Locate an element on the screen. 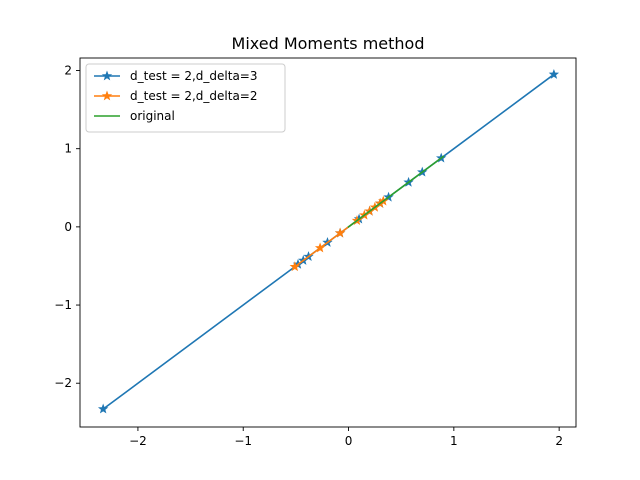 The height and width of the screenshot is (480, 640). y-tick-label: 2 is located at coordinates (68, 71).